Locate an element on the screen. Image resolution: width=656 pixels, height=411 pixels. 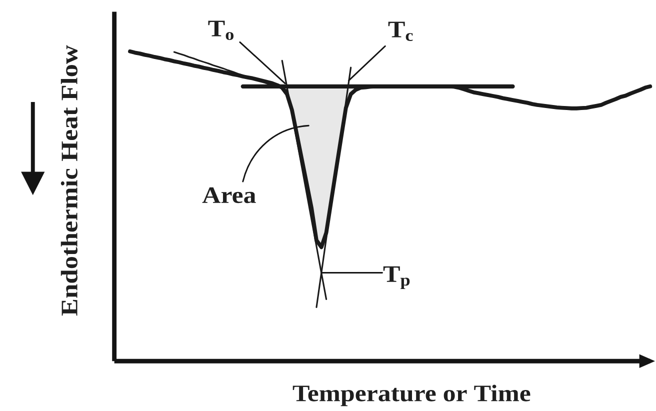
annotation: T$_{p}$ is located at coordinates (396, 277).